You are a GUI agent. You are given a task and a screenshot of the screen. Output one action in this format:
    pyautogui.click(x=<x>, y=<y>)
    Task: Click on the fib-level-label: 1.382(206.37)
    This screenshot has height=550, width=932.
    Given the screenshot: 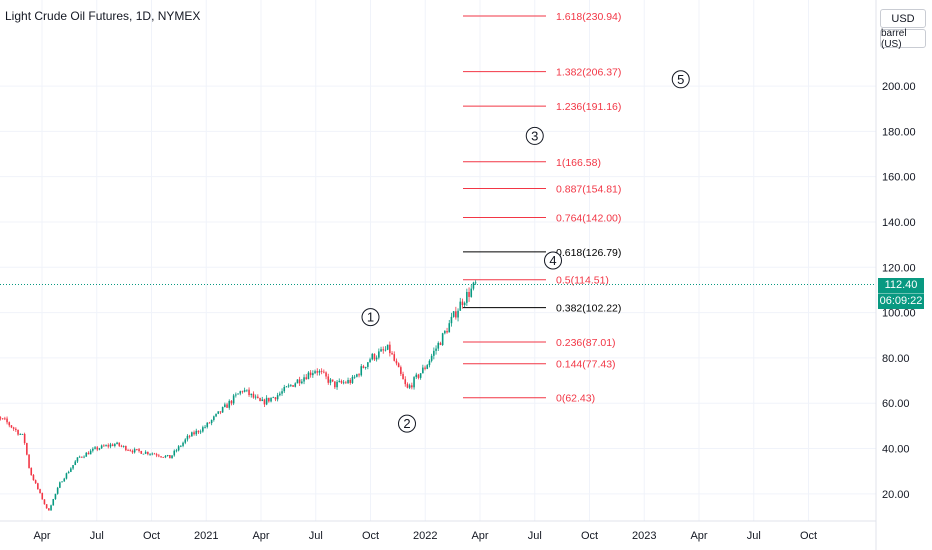 What is the action you would take?
    pyautogui.click(x=588, y=73)
    